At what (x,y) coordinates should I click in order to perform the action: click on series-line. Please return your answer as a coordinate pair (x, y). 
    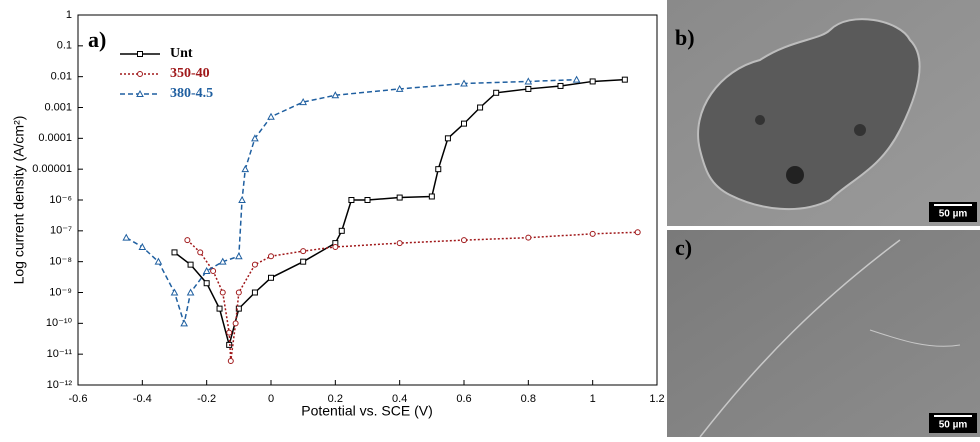
    Looking at the image, I should click on (412, 296).